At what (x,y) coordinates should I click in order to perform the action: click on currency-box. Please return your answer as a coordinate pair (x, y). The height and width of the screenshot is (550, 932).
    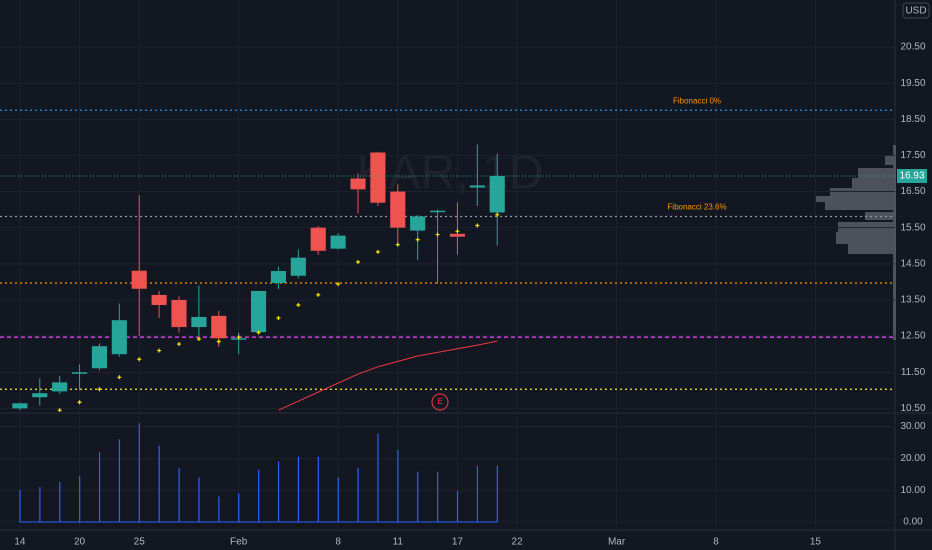
    Looking at the image, I should click on (916, 10).